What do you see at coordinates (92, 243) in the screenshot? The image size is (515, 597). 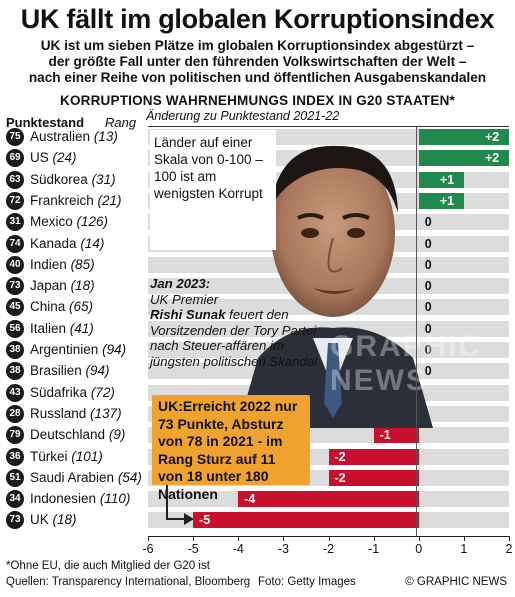 I see `country-rank: (14)` at bounding box center [92, 243].